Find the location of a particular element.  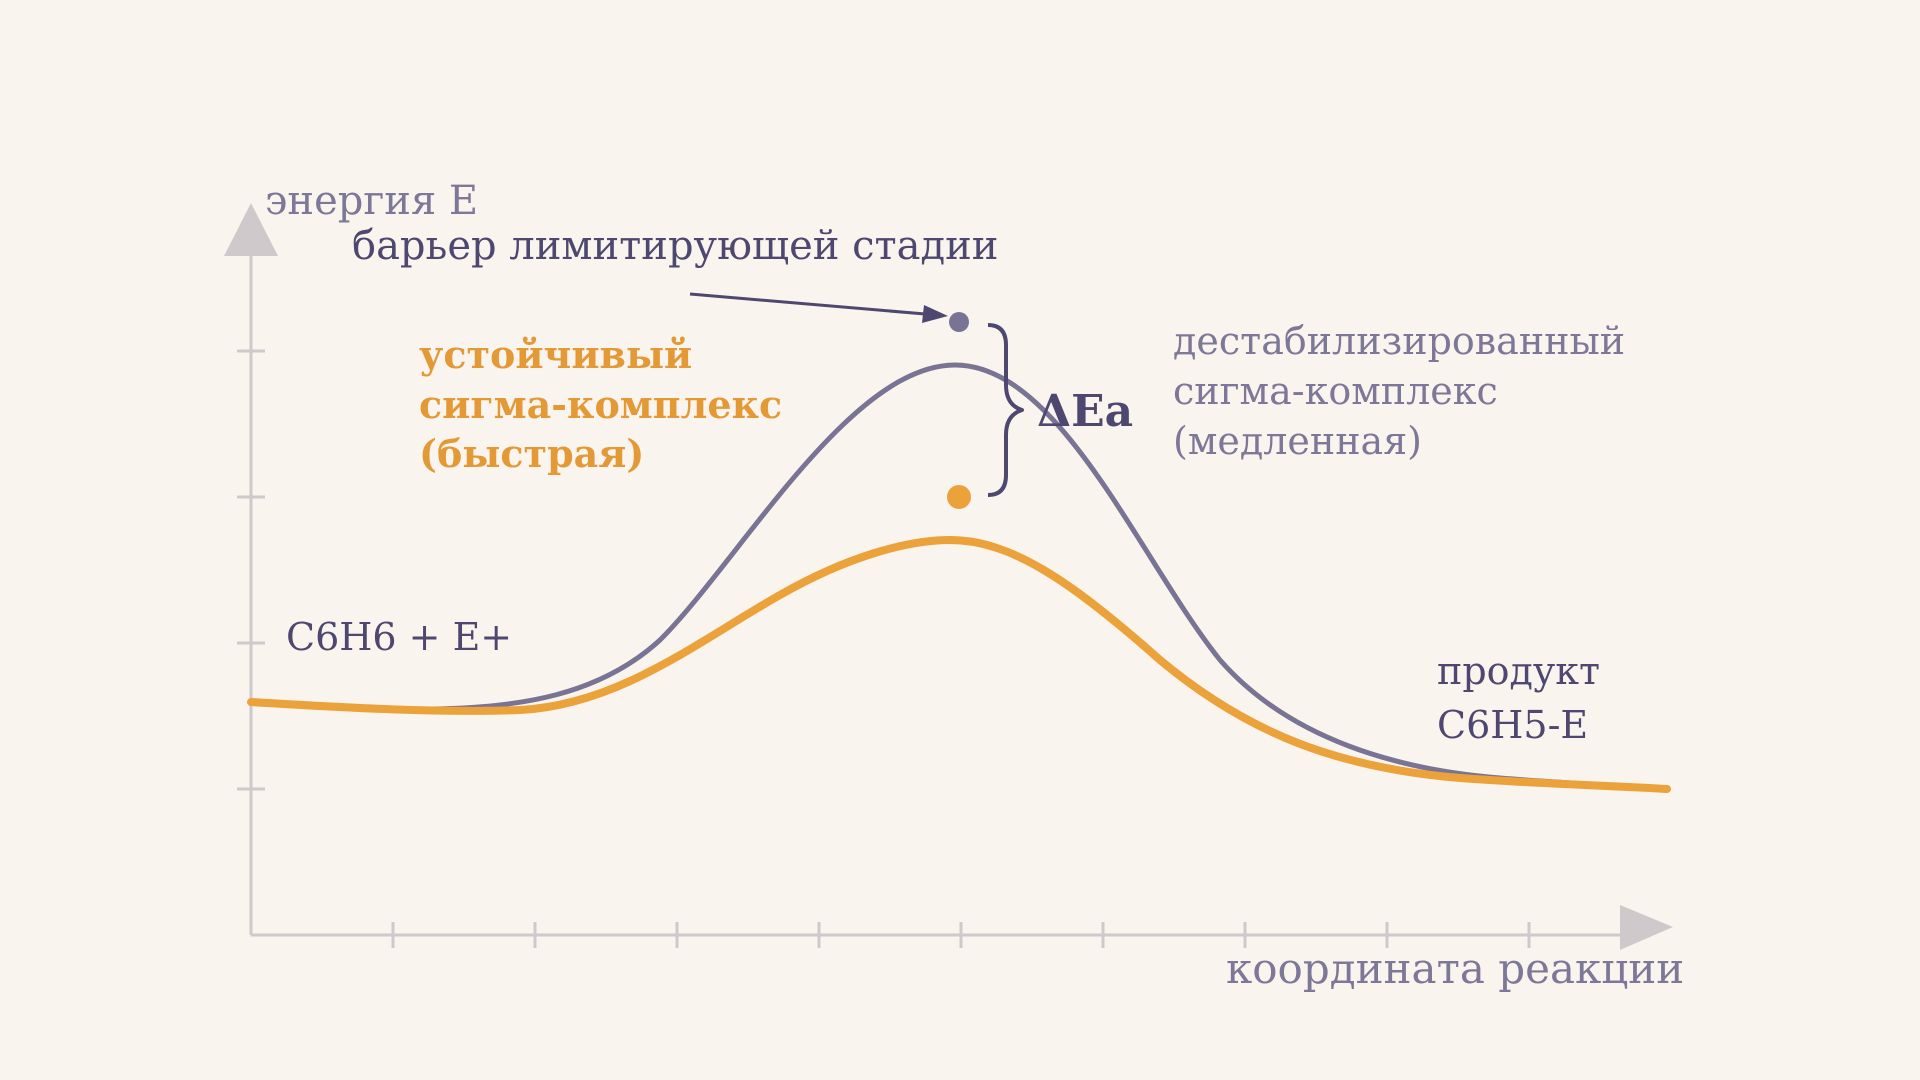

delta-ea-brace is located at coordinates (1005, 410).